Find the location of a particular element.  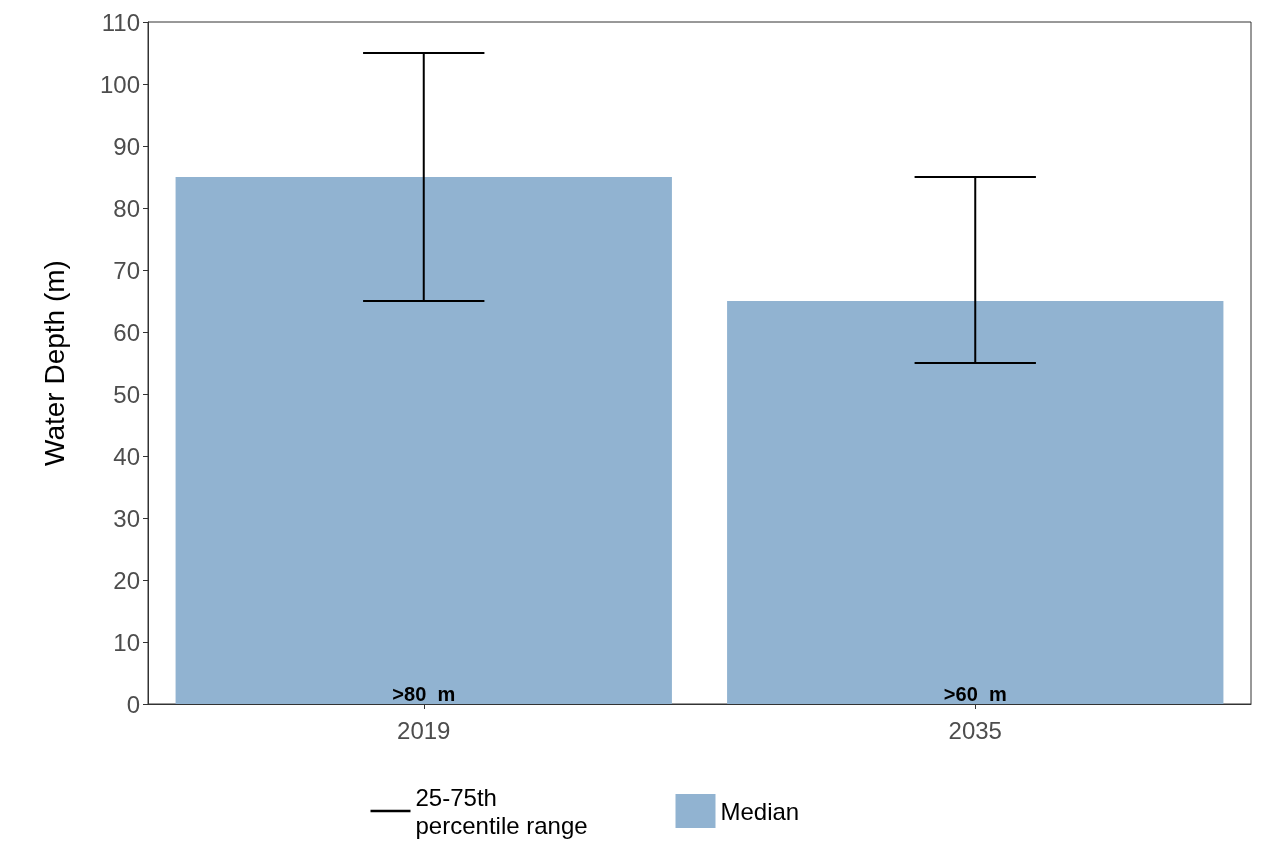

y-tick-label: 70 is located at coordinates (126, 270).